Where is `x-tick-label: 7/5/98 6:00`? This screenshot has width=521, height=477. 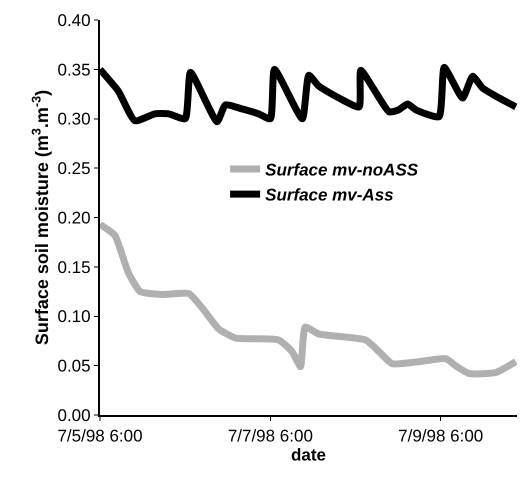 x-tick-label: 7/5/98 6:00 is located at coordinates (100, 436).